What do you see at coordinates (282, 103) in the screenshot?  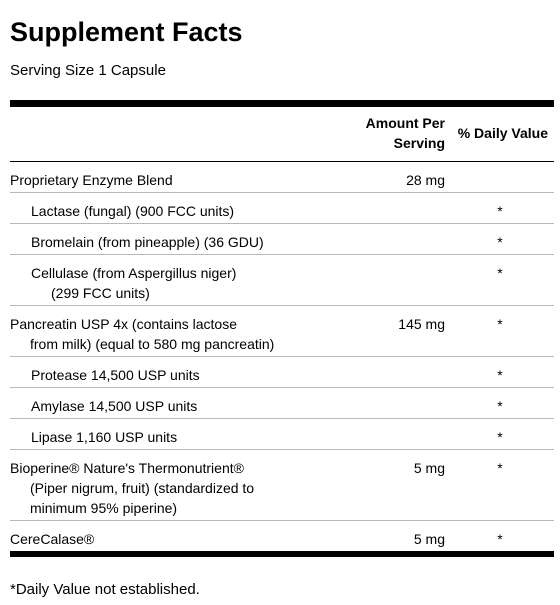 I see `top-divider` at bounding box center [282, 103].